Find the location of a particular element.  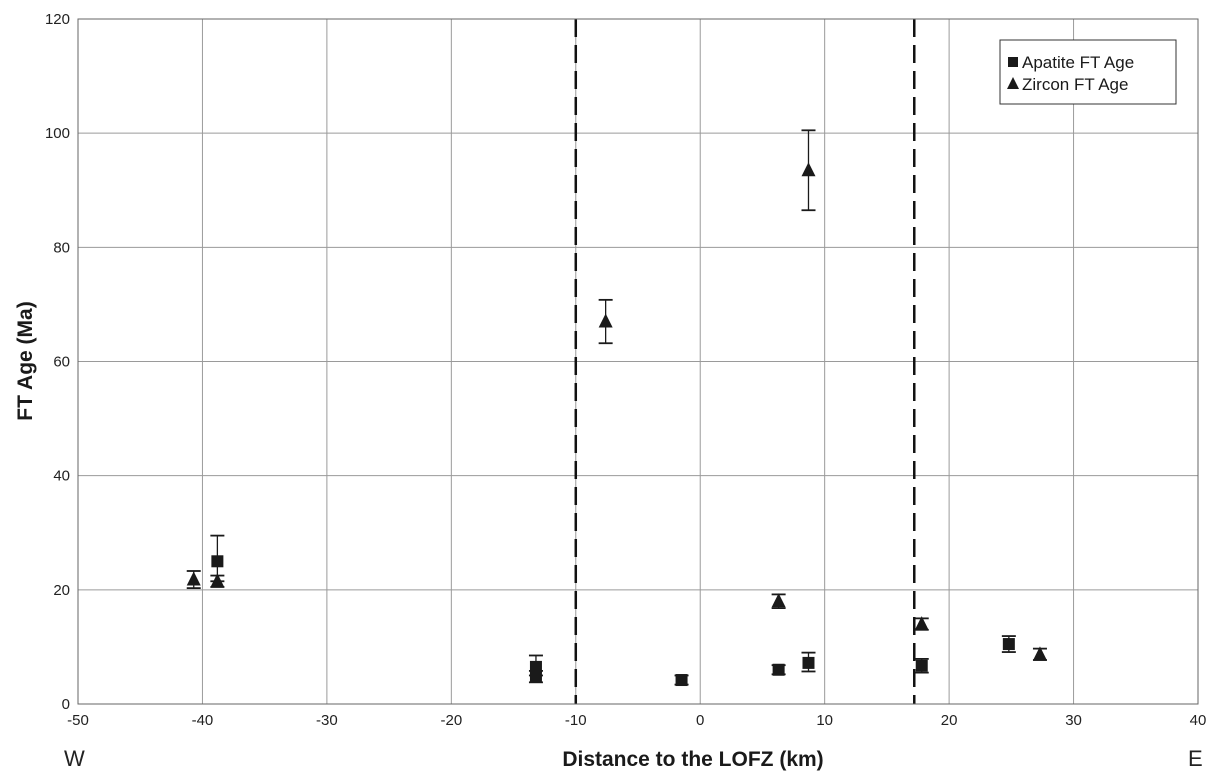

west-label: W is located at coordinates (74, 758).